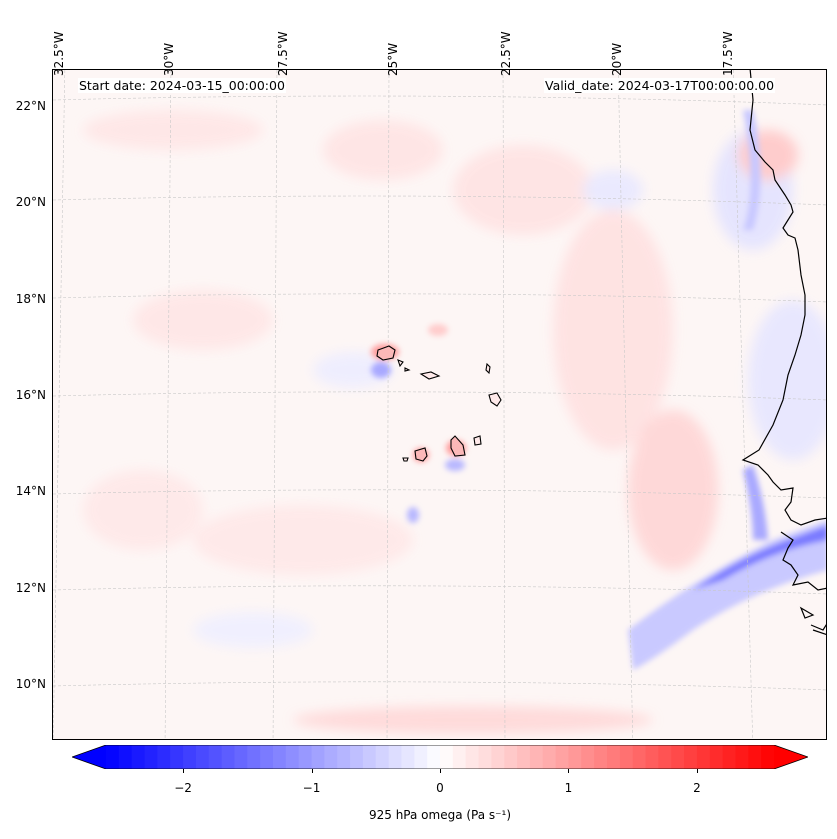  What do you see at coordinates (30, 395) in the screenshot?
I see `lat-label-16n: 16°N` at bounding box center [30, 395].